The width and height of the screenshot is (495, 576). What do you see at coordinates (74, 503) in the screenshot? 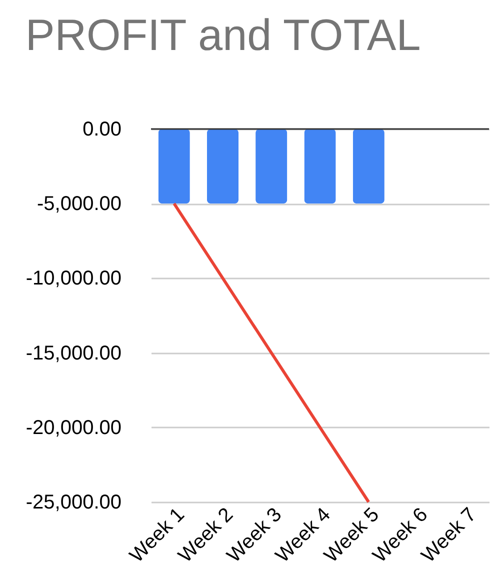
I see `y-tick-label: -25,000.00` at bounding box center [74, 503].